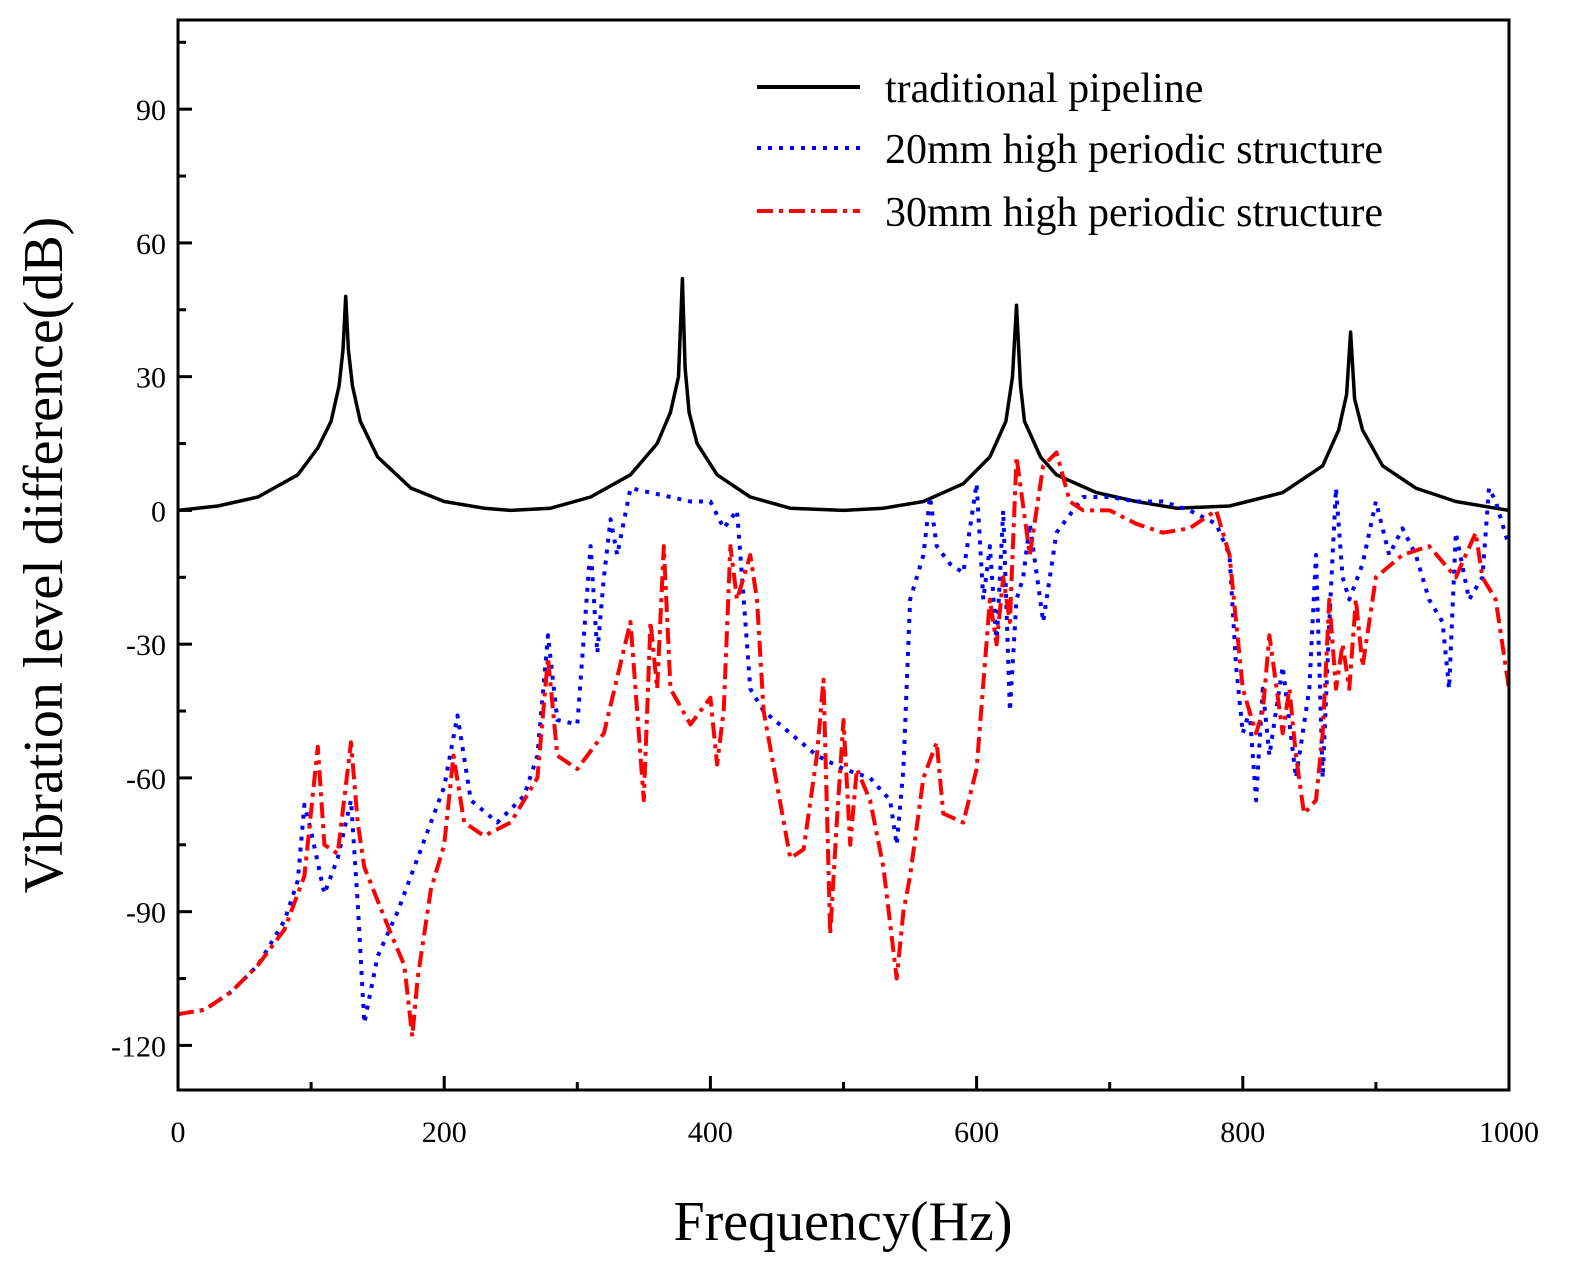  Describe the element at coordinates (710, 1132) in the screenshot. I see `x-tick-label: 400` at that location.